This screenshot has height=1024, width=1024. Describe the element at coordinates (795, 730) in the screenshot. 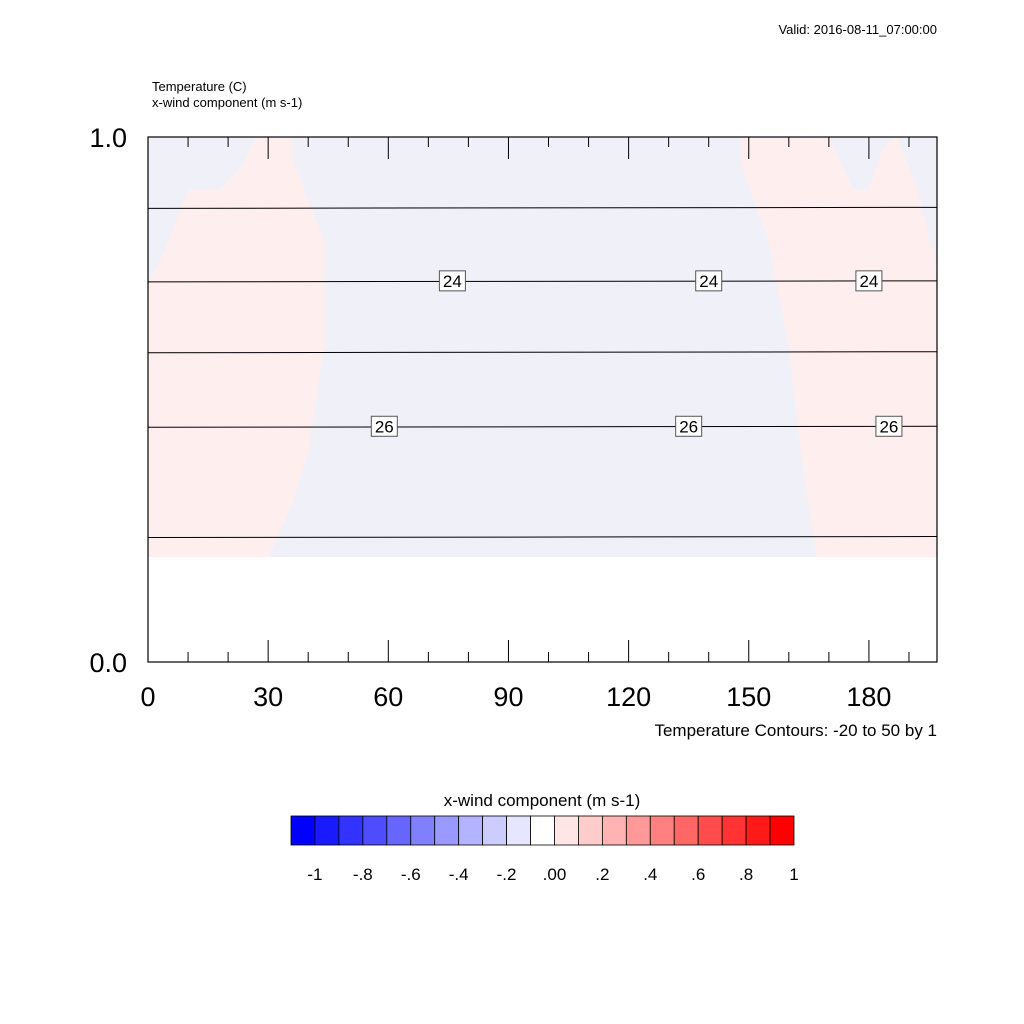

I see `contour-info: Temperature Contours: -20 to 50 by 1` at that location.